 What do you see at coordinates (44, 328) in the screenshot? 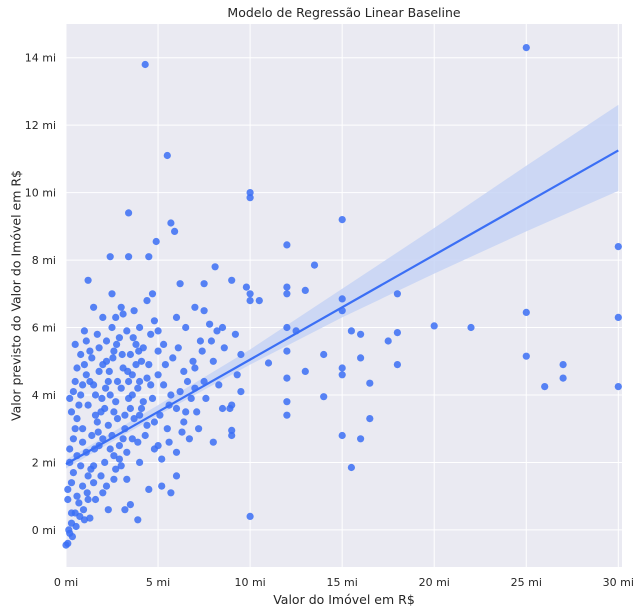
I see `y-tick-label: 6 mi` at bounding box center [44, 328].